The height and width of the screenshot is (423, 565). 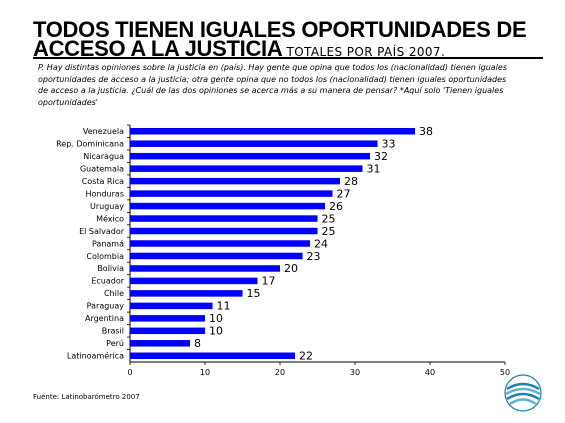 I want to click on x-tick-label: 30, so click(x=355, y=372).